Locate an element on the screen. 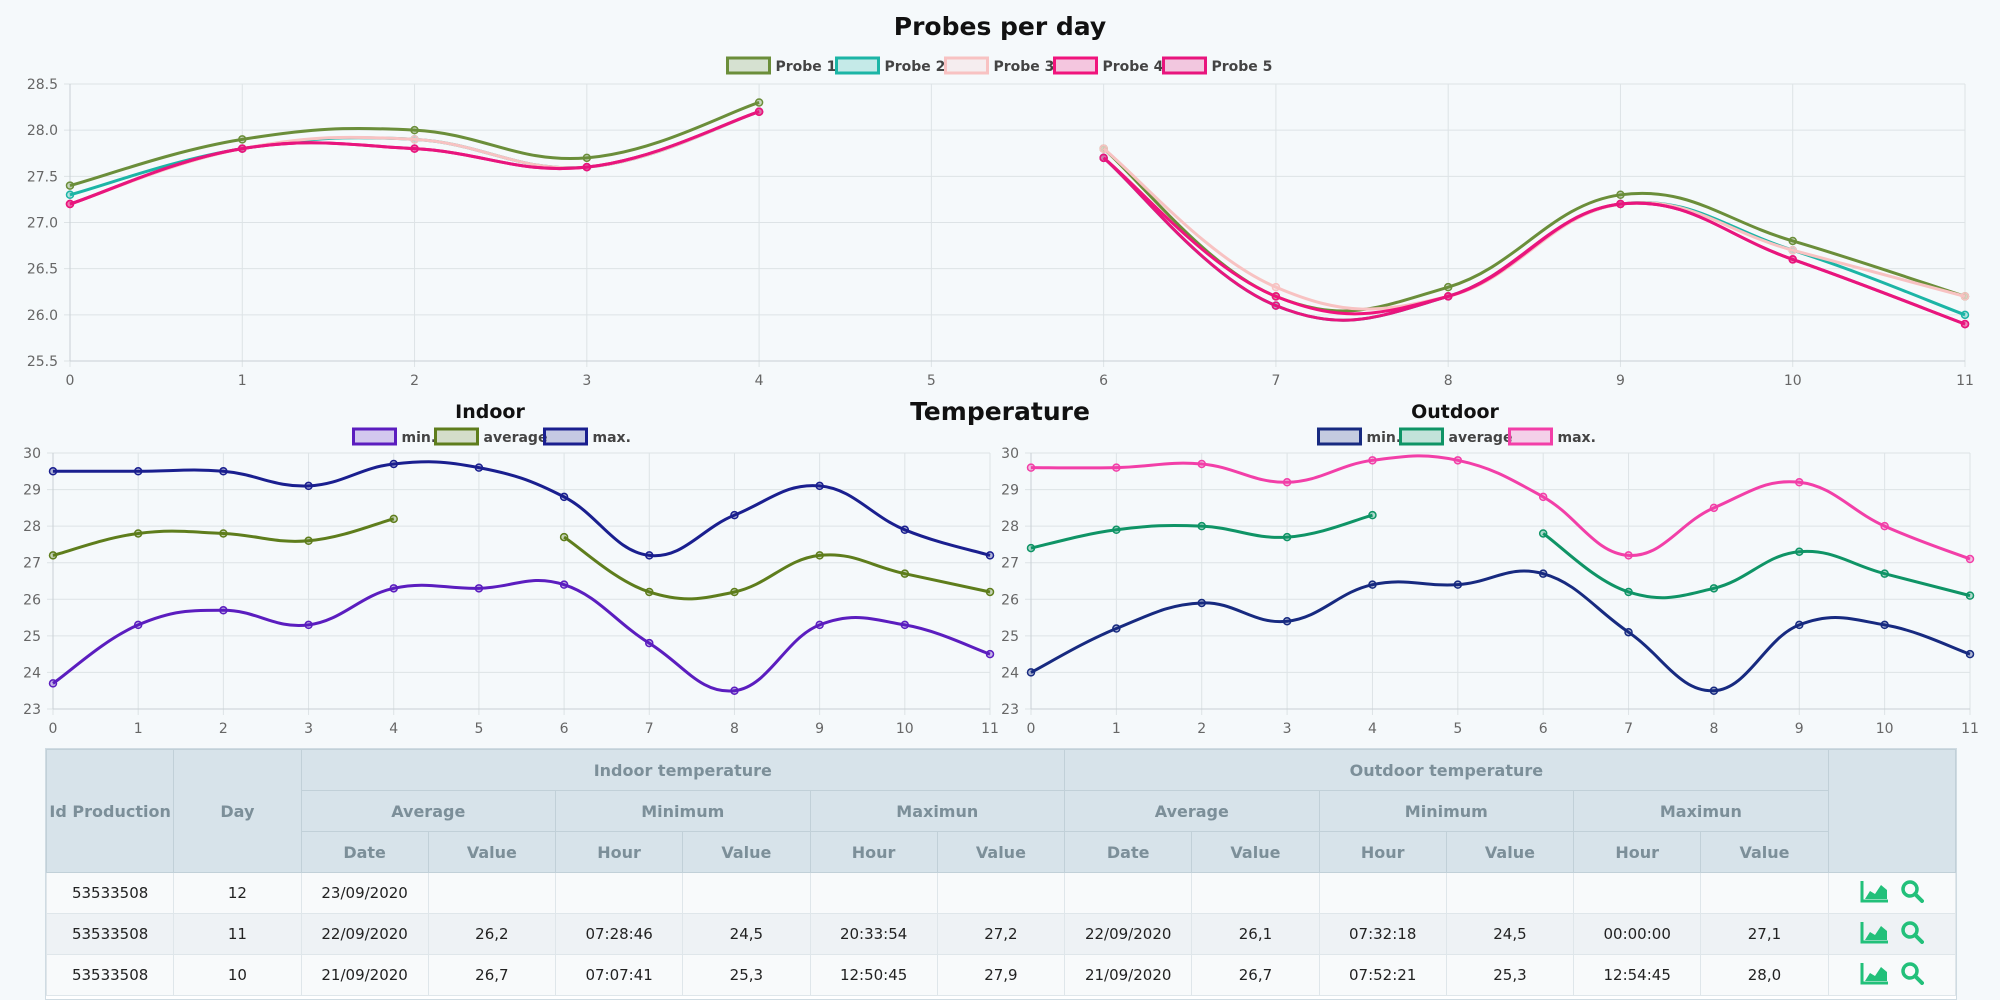  x-tick-label: 8 is located at coordinates (734, 729).